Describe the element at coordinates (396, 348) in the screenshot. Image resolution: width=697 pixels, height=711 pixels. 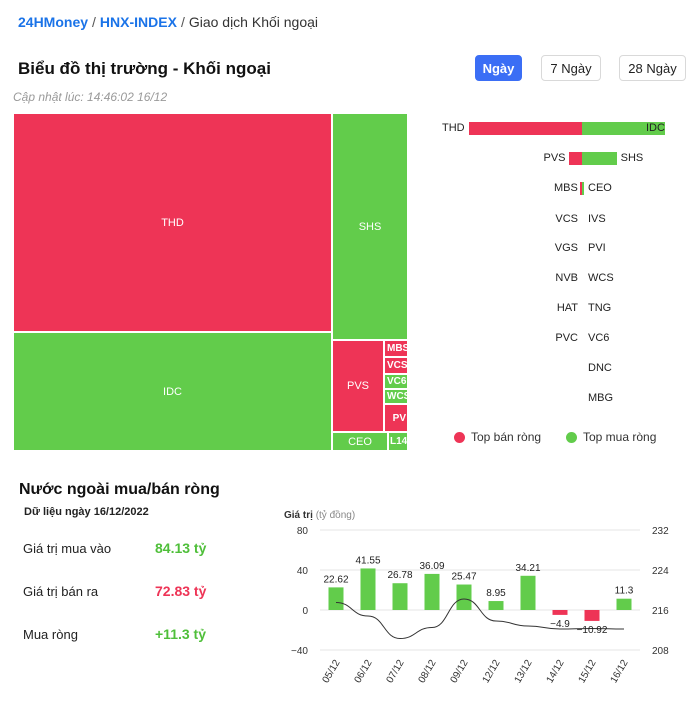
I see `treemap-cell-mbs: MBS` at that location.